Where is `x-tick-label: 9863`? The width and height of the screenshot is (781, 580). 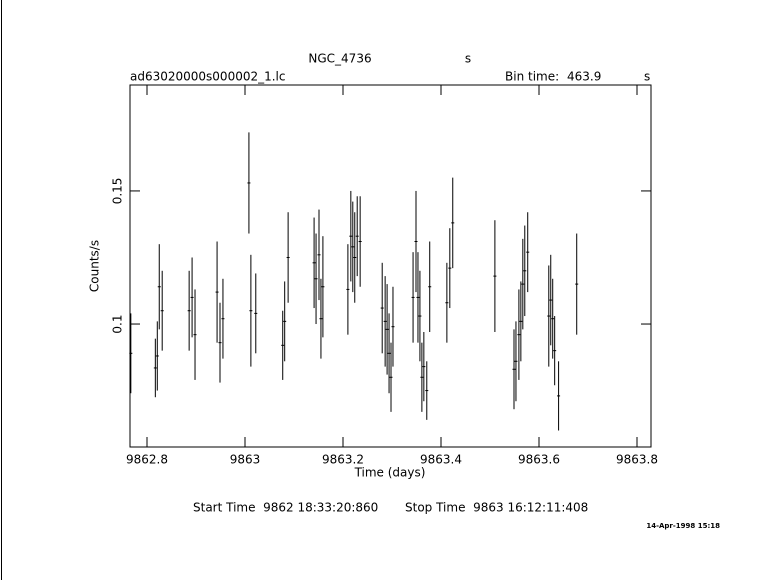 x-tick-label: 9863 is located at coordinates (245, 460).